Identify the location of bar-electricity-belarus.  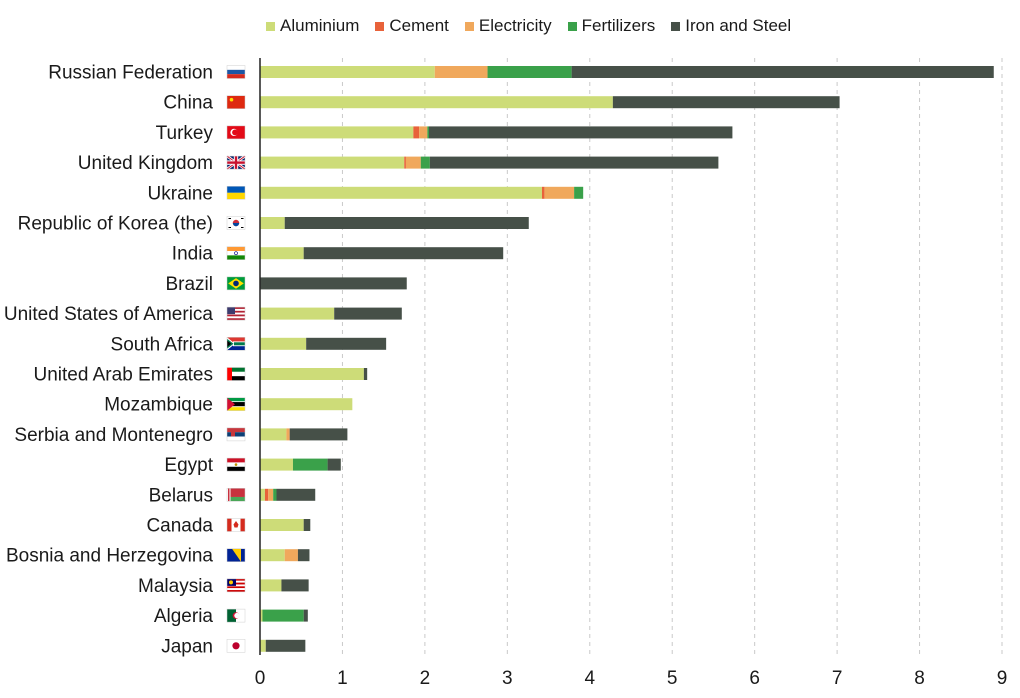
(271, 494).